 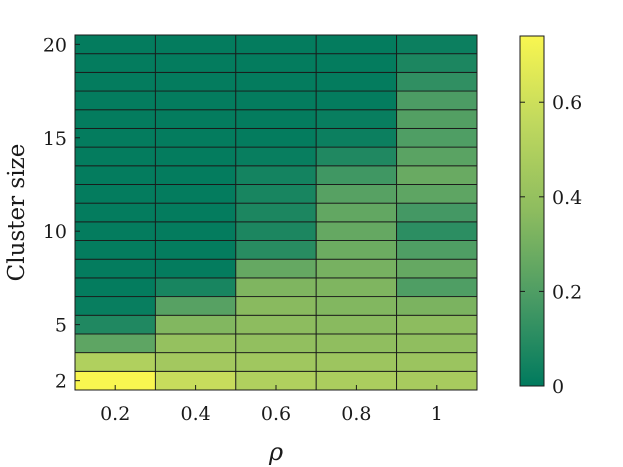 What do you see at coordinates (437, 414) in the screenshot?
I see `x-tick-label: 1` at bounding box center [437, 414].